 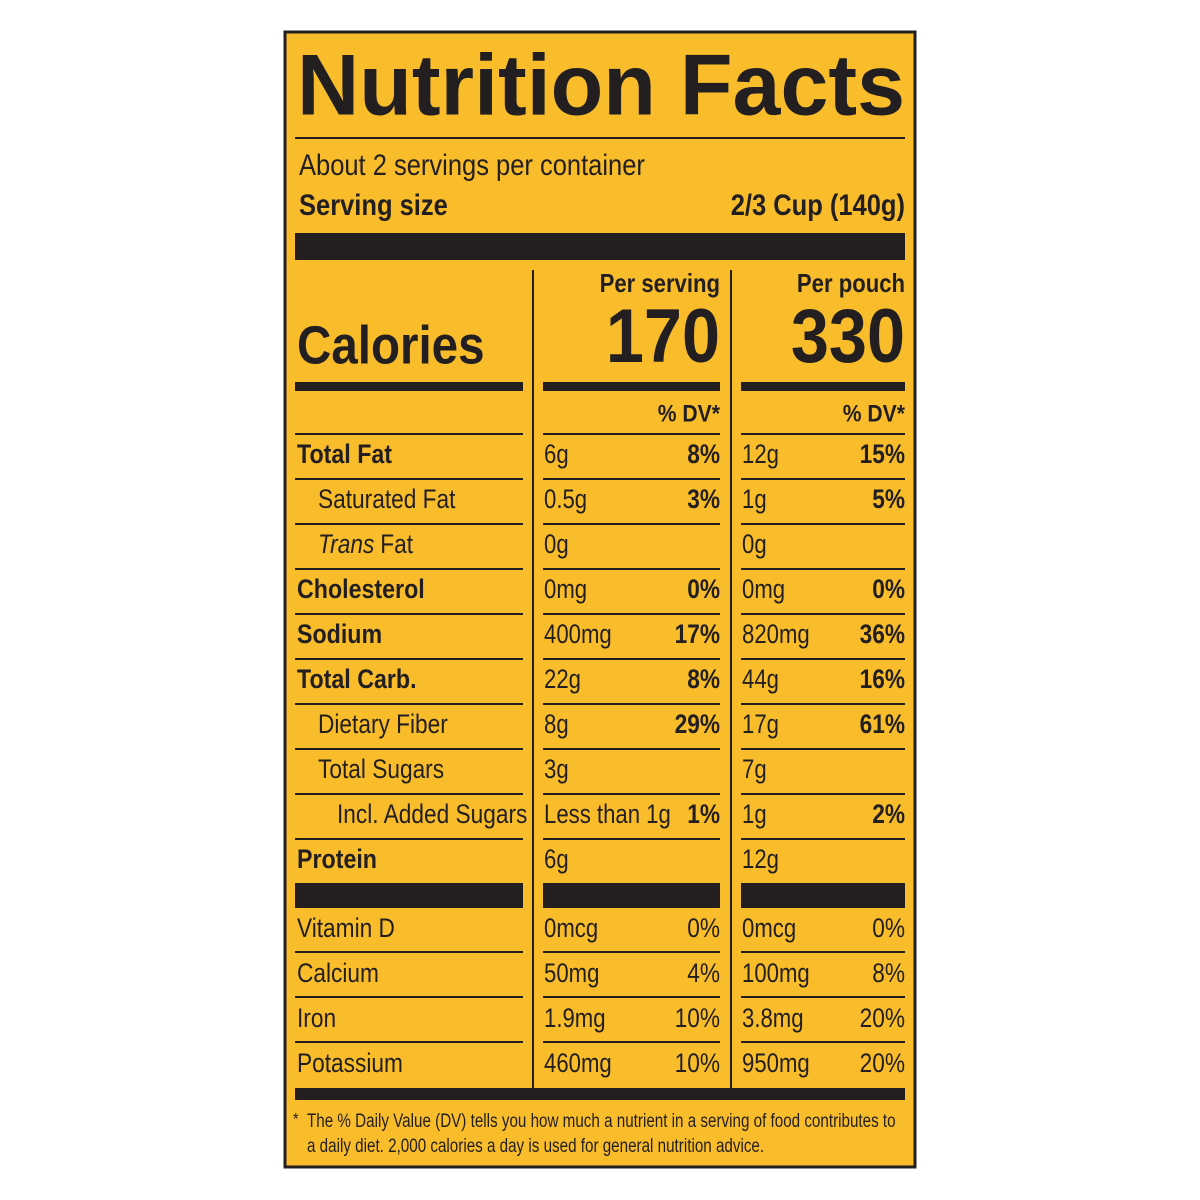 What do you see at coordinates (601, 86) in the screenshot?
I see `title: Nutrition Facts` at bounding box center [601, 86].